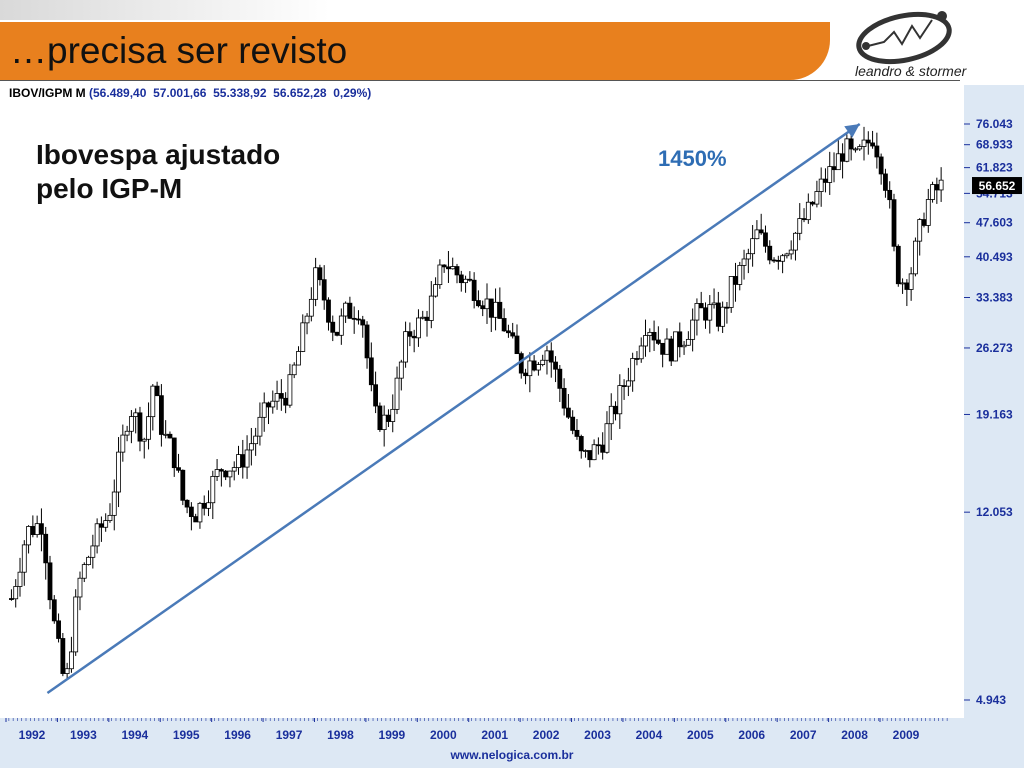  Describe the element at coordinates (994, 426) in the screenshot. I see `y-axis-panel` at that location.